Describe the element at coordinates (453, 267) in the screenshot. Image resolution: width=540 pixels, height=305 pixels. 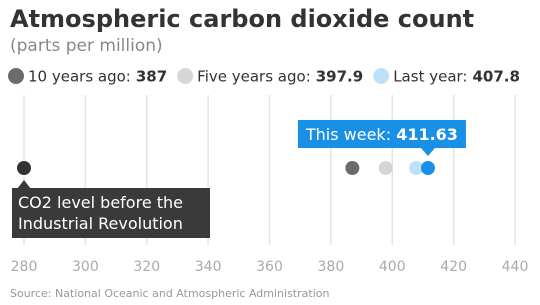
I see `x-tick-label: 420` at that location.